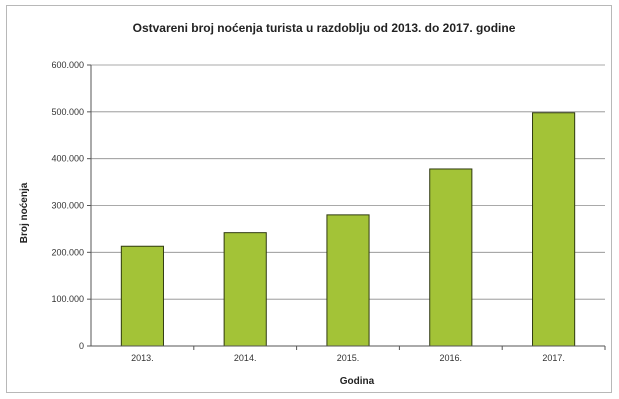 The height and width of the screenshot is (399, 619). What do you see at coordinates (67, 299) in the screenshot?
I see `y-tick-label: 100.000` at bounding box center [67, 299].